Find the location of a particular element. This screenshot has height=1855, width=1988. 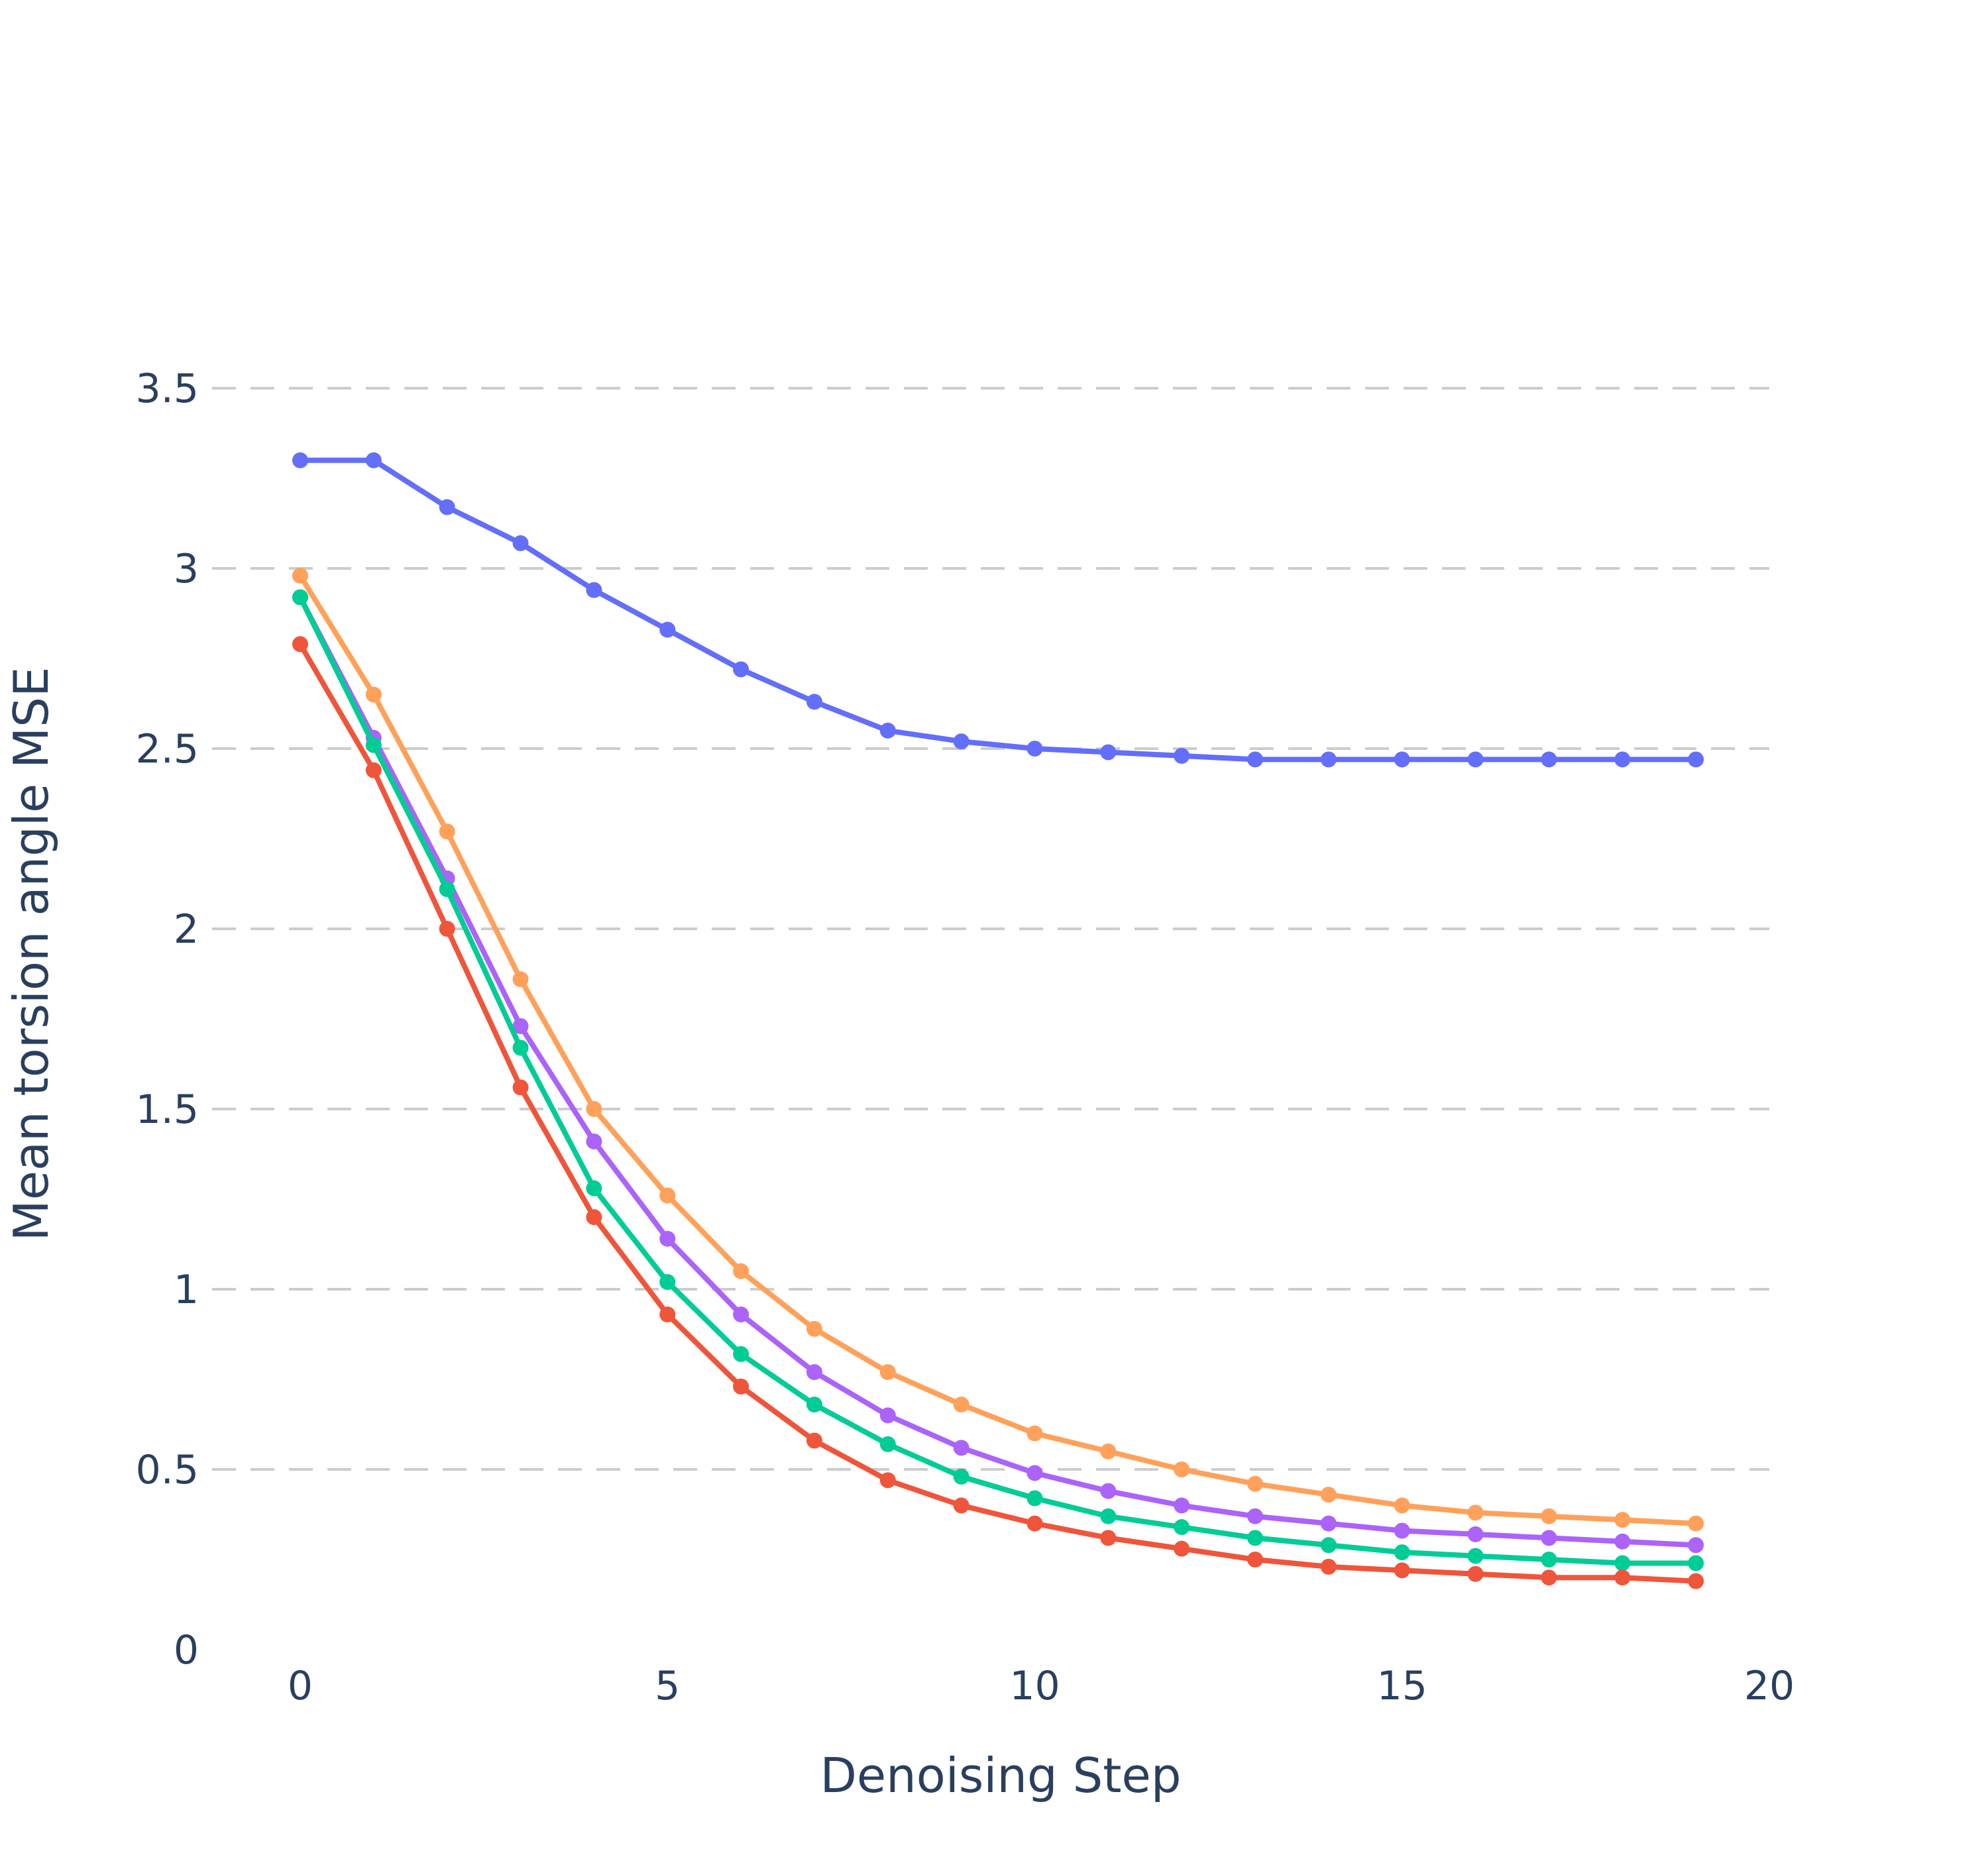

series-line is located at coordinates (998, 610).